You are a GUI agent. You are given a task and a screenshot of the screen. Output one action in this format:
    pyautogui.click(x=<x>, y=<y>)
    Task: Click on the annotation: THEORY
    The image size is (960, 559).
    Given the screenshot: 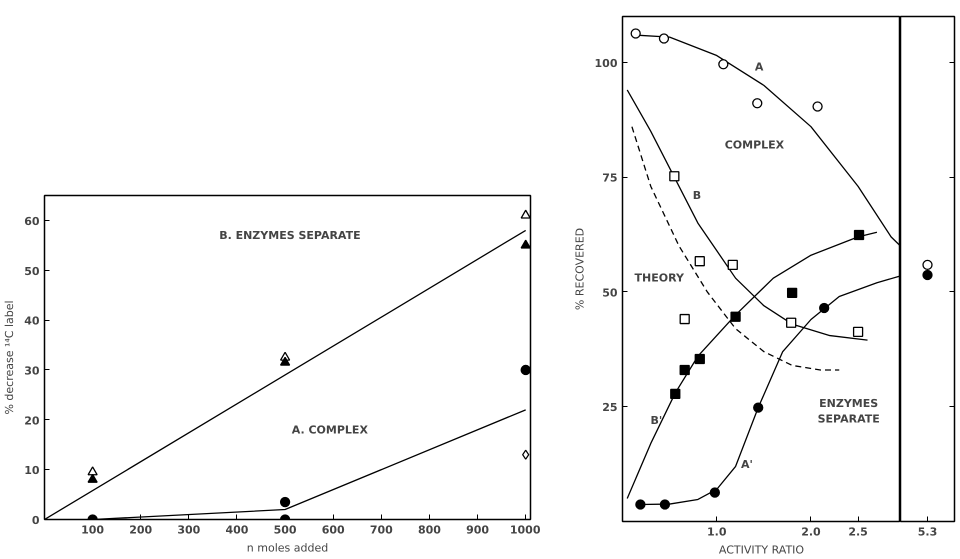 What is the action you would take?
    pyautogui.click(x=659, y=278)
    